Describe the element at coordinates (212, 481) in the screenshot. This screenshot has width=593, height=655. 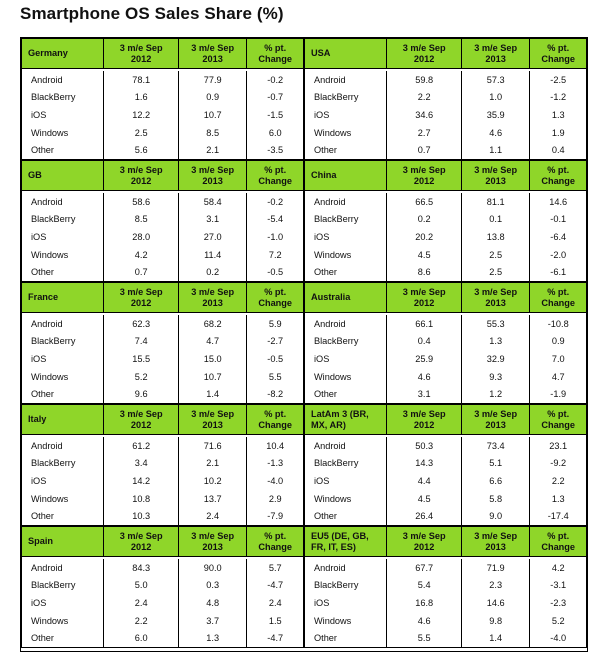
I see `table-cell: 10.2` at that location.